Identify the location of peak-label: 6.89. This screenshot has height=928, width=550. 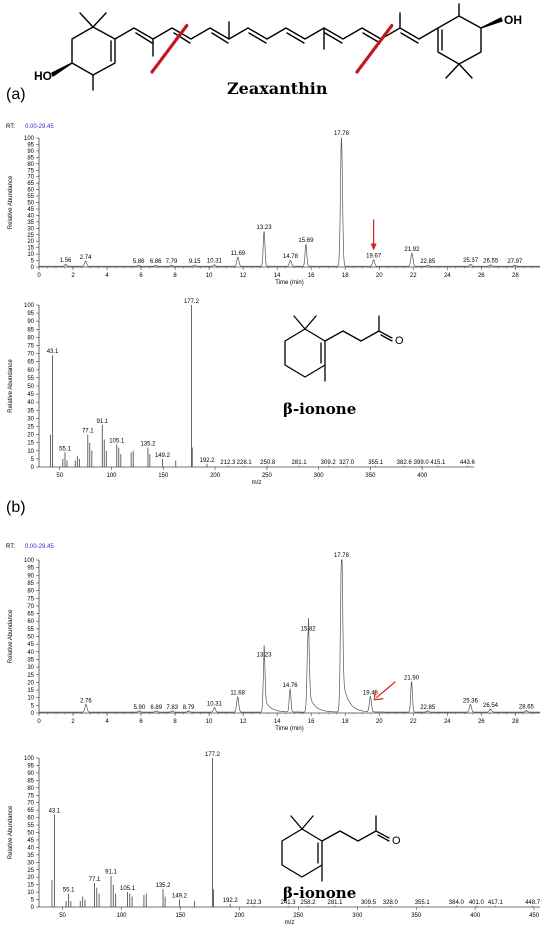
(156, 708).